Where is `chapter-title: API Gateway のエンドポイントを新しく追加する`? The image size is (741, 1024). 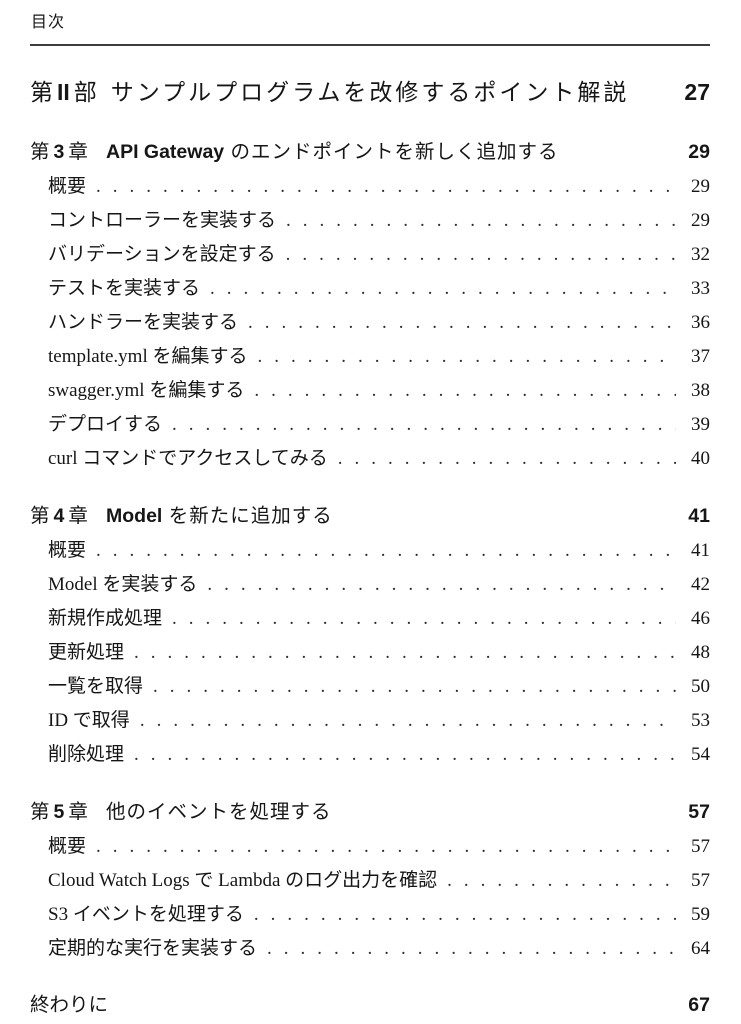 chapter-title: API Gateway のエンドポイントを新しく追加する is located at coordinates (332, 152).